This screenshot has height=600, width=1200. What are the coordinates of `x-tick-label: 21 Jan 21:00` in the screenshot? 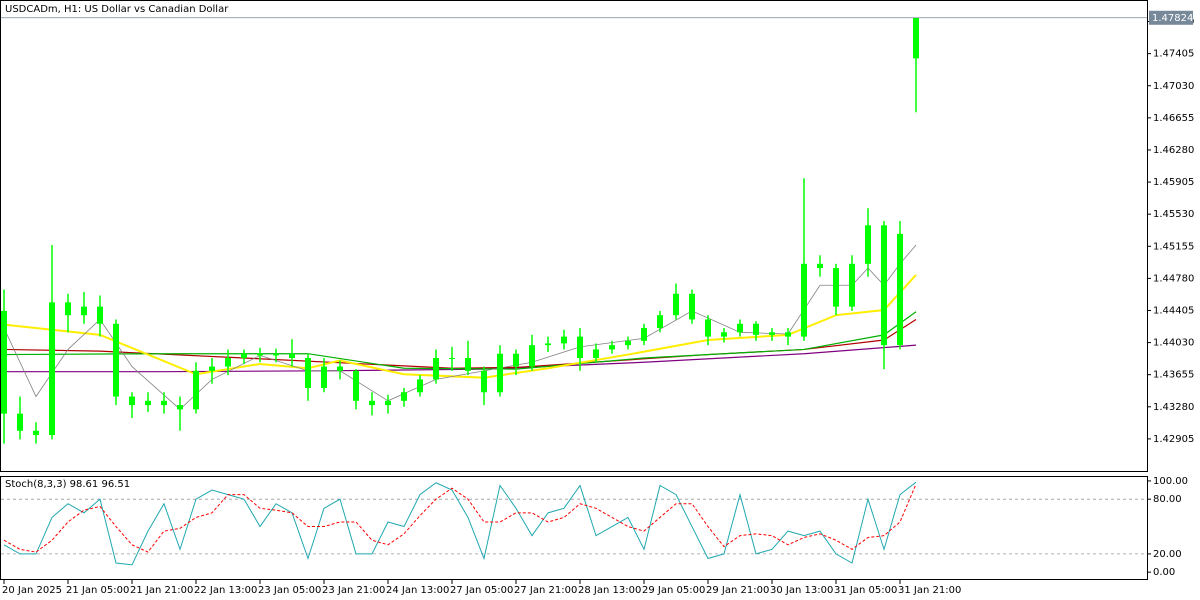 It's located at (161, 590).